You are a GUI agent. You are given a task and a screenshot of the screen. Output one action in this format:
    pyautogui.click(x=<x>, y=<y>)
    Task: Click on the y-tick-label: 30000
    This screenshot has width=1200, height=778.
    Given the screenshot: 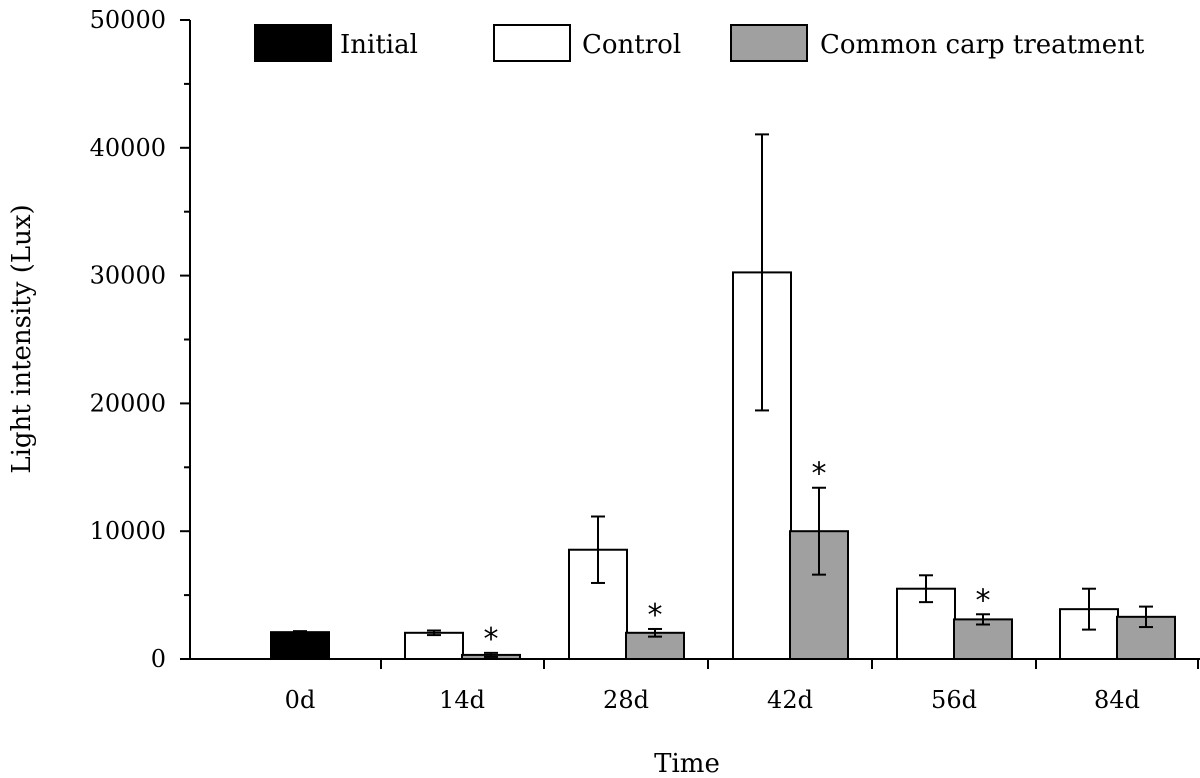 What is the action you would take?
    pyautogui.click(x=128, y=276)
    